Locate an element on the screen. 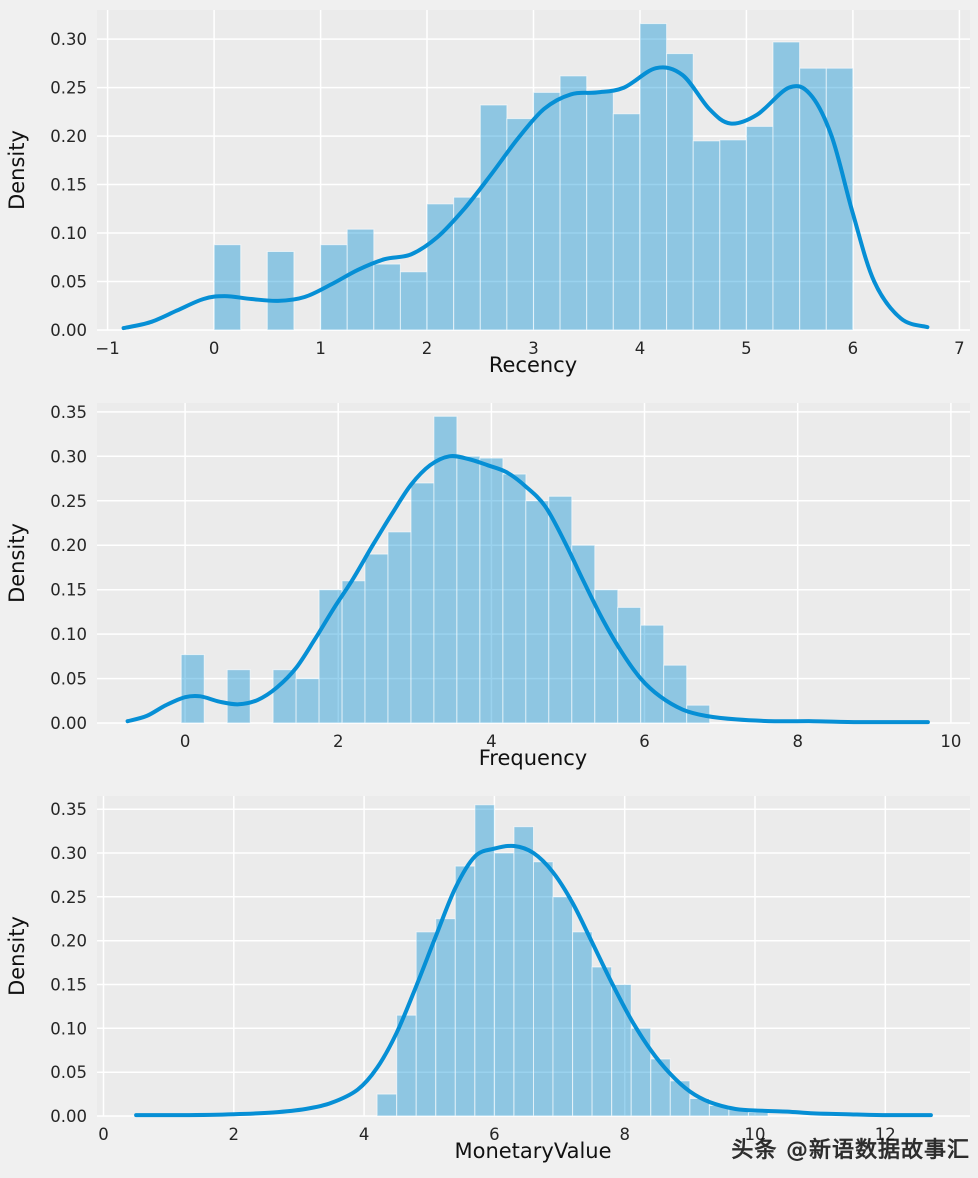  watermark: 头条 @新语数据故事汇 is located at coordinates (850, 1148).